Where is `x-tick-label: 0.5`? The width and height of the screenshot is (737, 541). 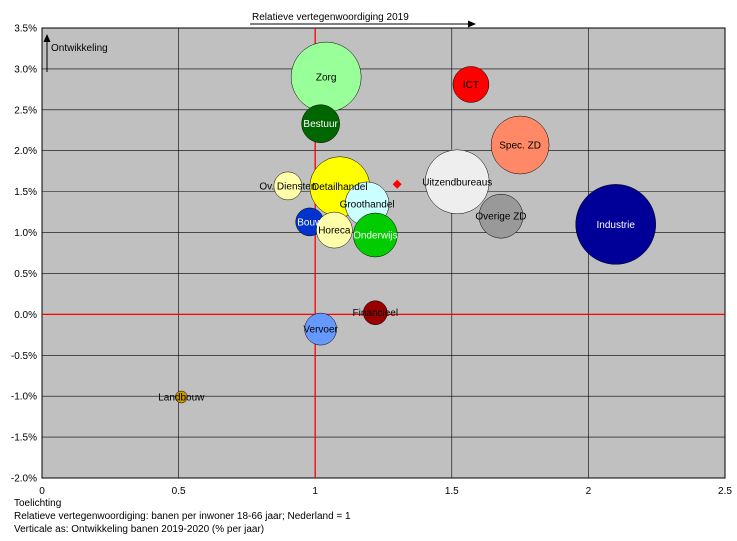
x-tick-label: 0.5 is located at coordinates (179, 491).